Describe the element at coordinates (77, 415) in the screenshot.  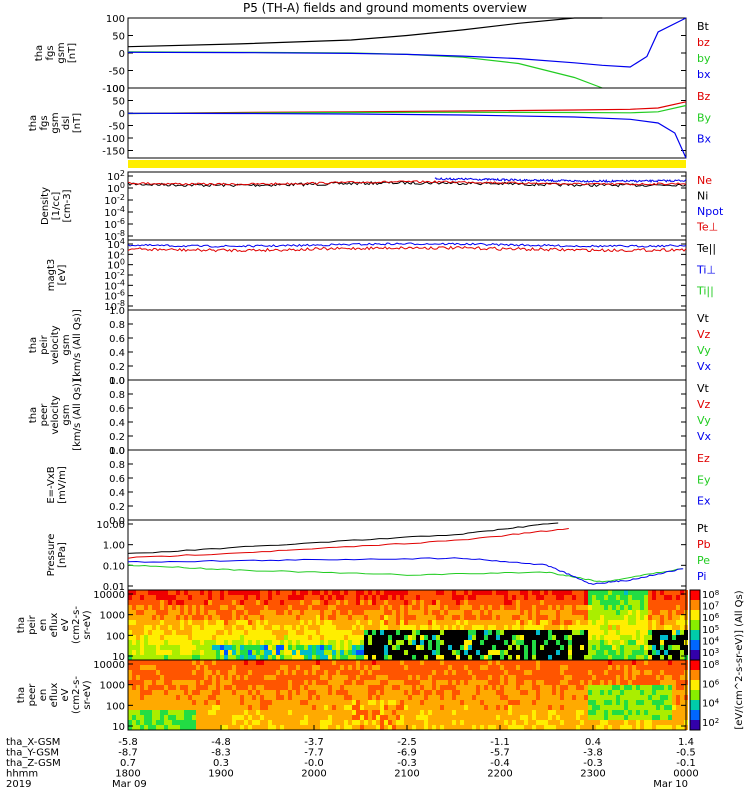
I see `y-axis-label: [km/s (All Qs)]` at that location.